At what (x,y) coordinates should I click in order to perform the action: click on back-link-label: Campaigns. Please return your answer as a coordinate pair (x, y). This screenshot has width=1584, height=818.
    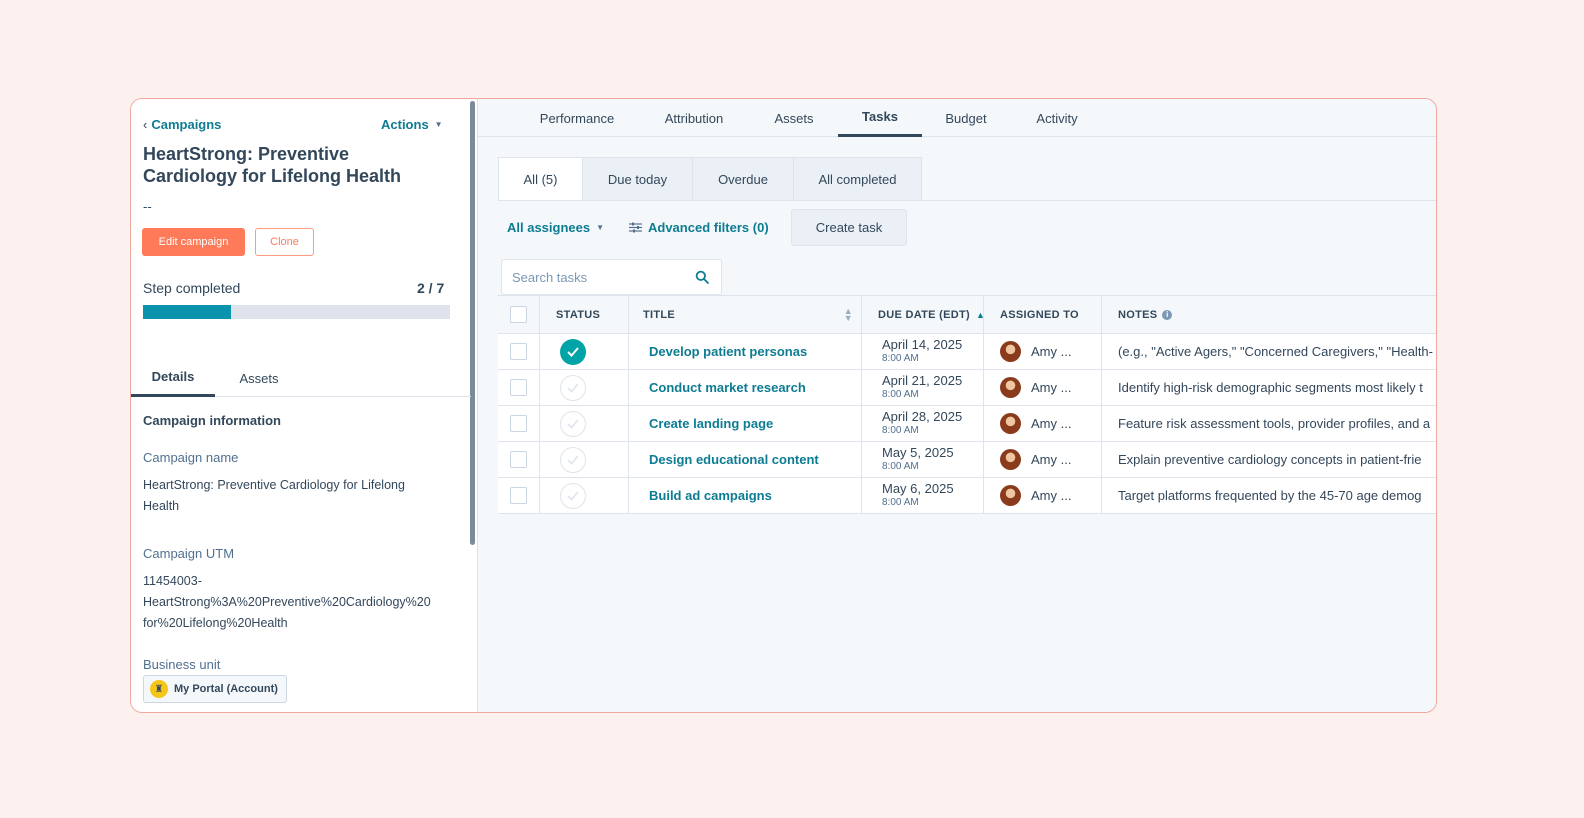
    Looking at the image, I should click on (186, 124).